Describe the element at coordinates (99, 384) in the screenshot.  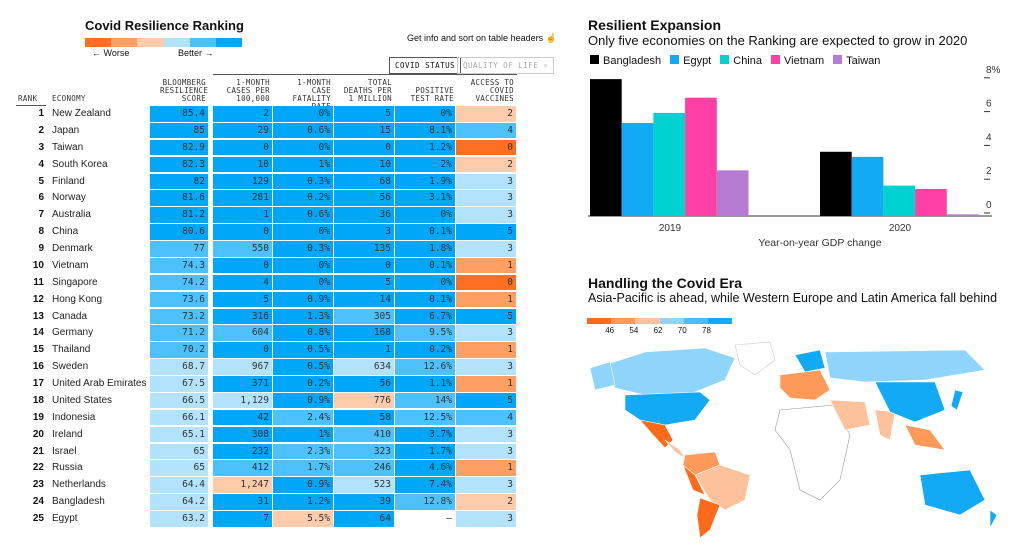
I see `economy-name: United Arab Emirates` at that location.